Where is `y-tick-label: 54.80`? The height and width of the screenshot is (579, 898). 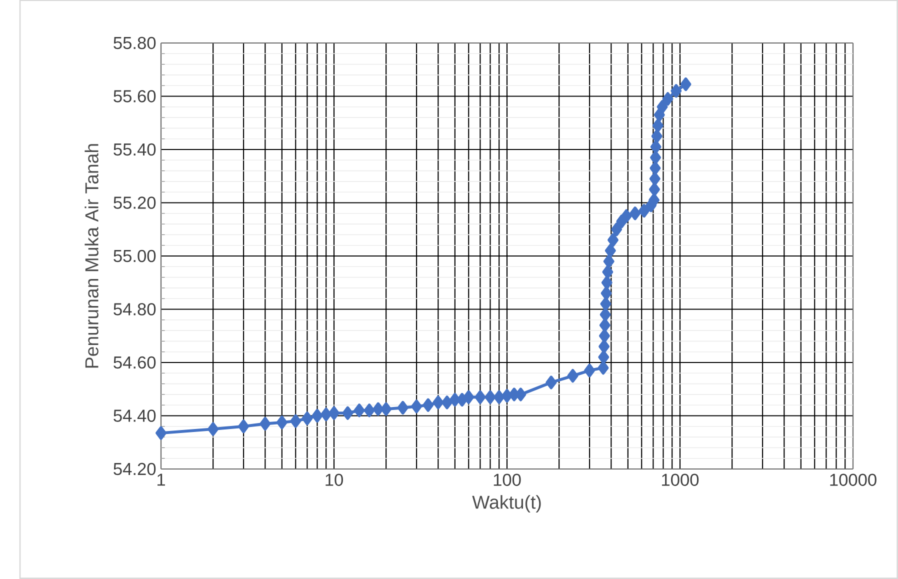
y-tick-label: 54.80 is located at coordinates (135, 309).